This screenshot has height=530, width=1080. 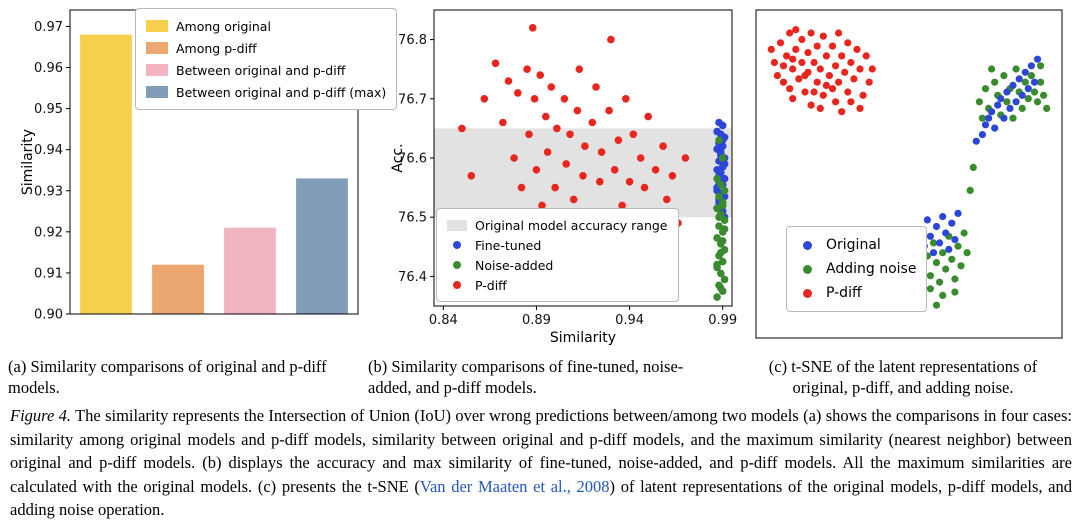 What do you see at coordinates (412, 99) in the screenshot?
I see `svg-text: 76.7` at bounding box center [412, 99].